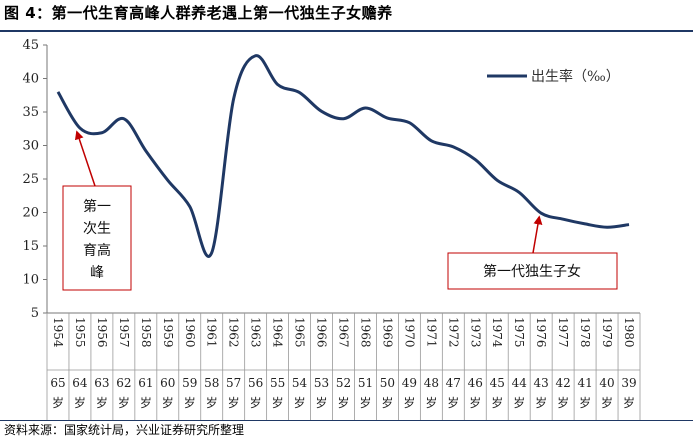 This screenshot has width=693, height=439. Describe the element at coordinates (97, 229) in the screenshot. I see `annotation-text-first-peak: 次生` at that location.